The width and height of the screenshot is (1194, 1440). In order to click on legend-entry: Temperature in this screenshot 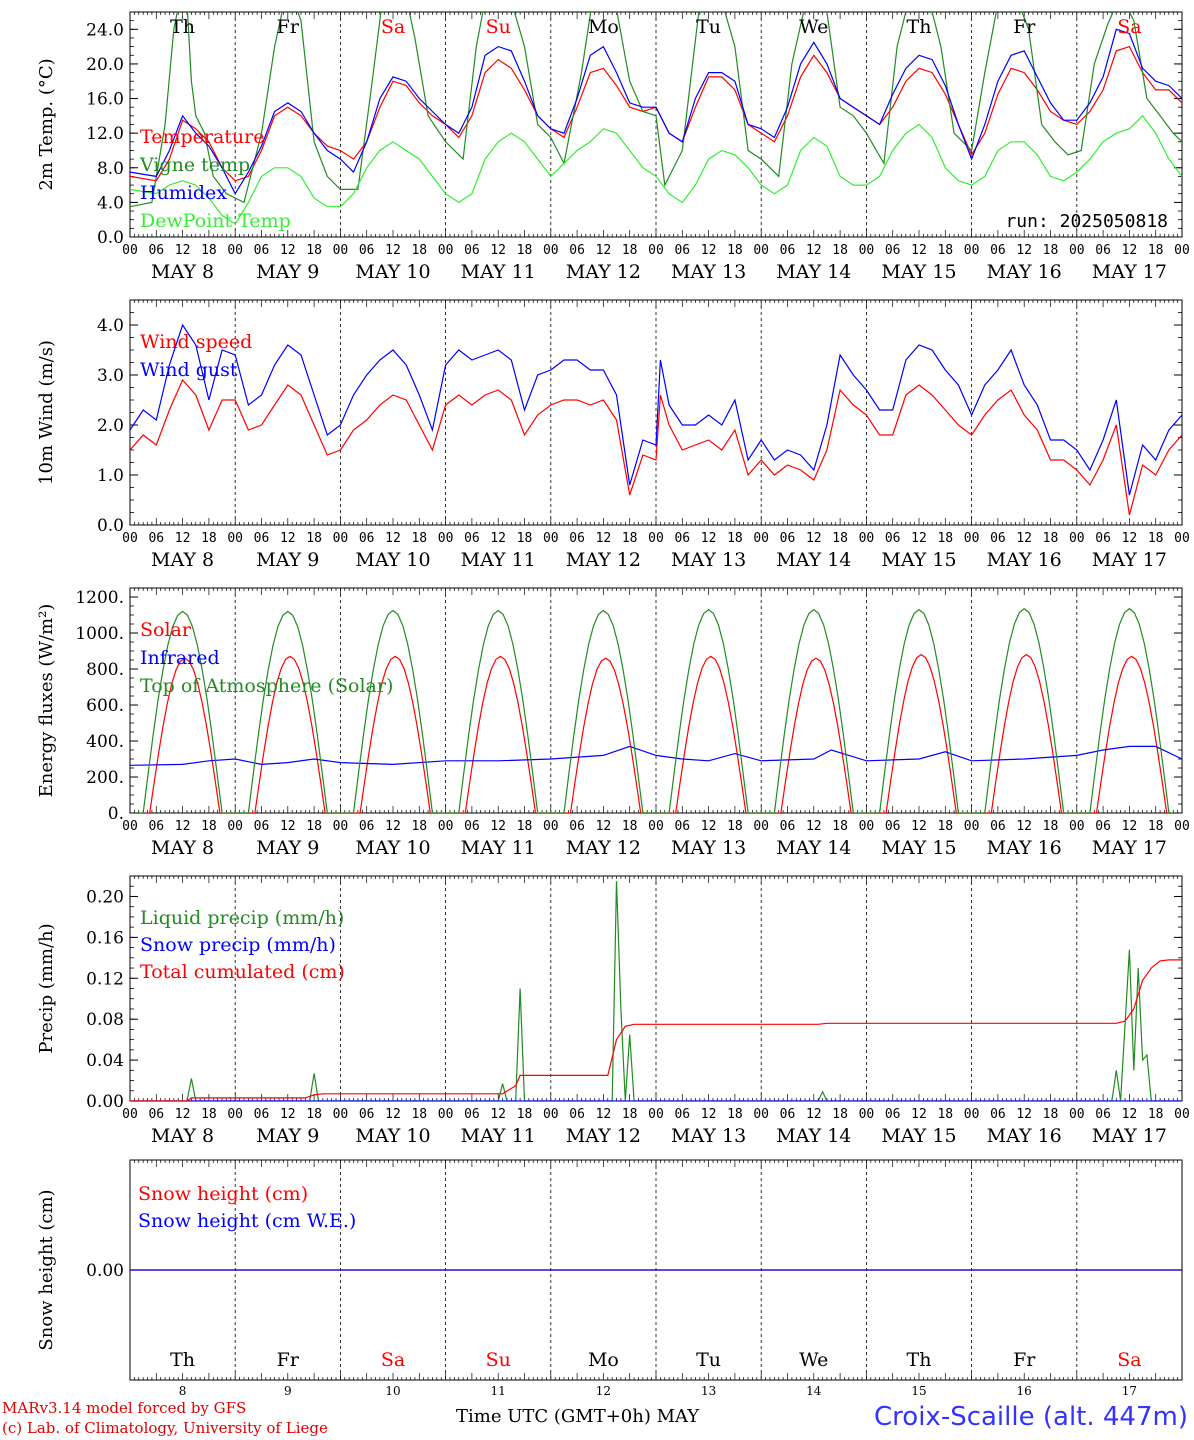, I will do `click(202, 137)`.